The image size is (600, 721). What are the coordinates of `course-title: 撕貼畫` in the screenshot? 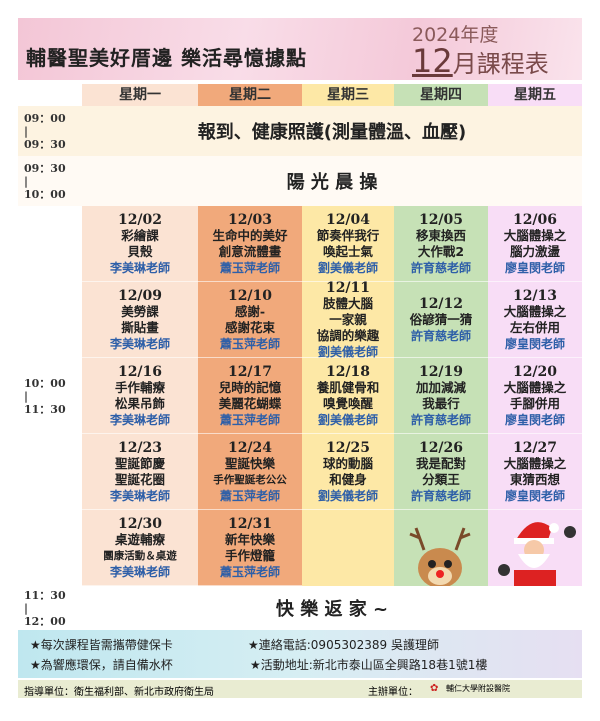 It's located at (140, 327).